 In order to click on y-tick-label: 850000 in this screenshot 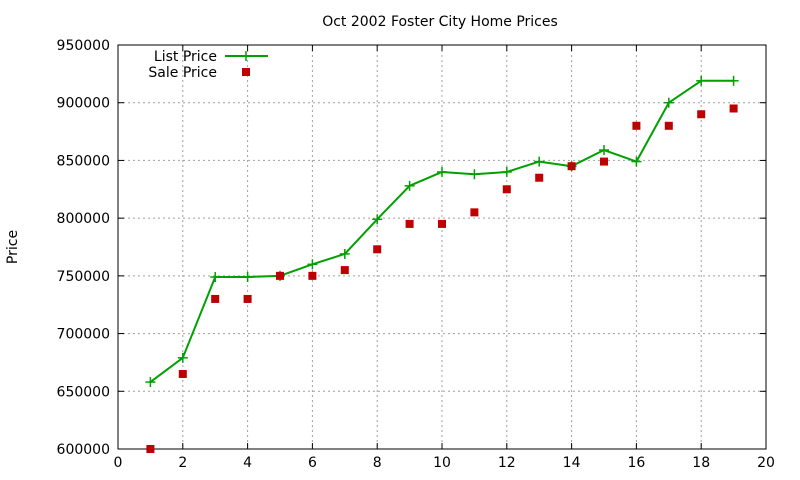, I will do `click(83, 161)`.